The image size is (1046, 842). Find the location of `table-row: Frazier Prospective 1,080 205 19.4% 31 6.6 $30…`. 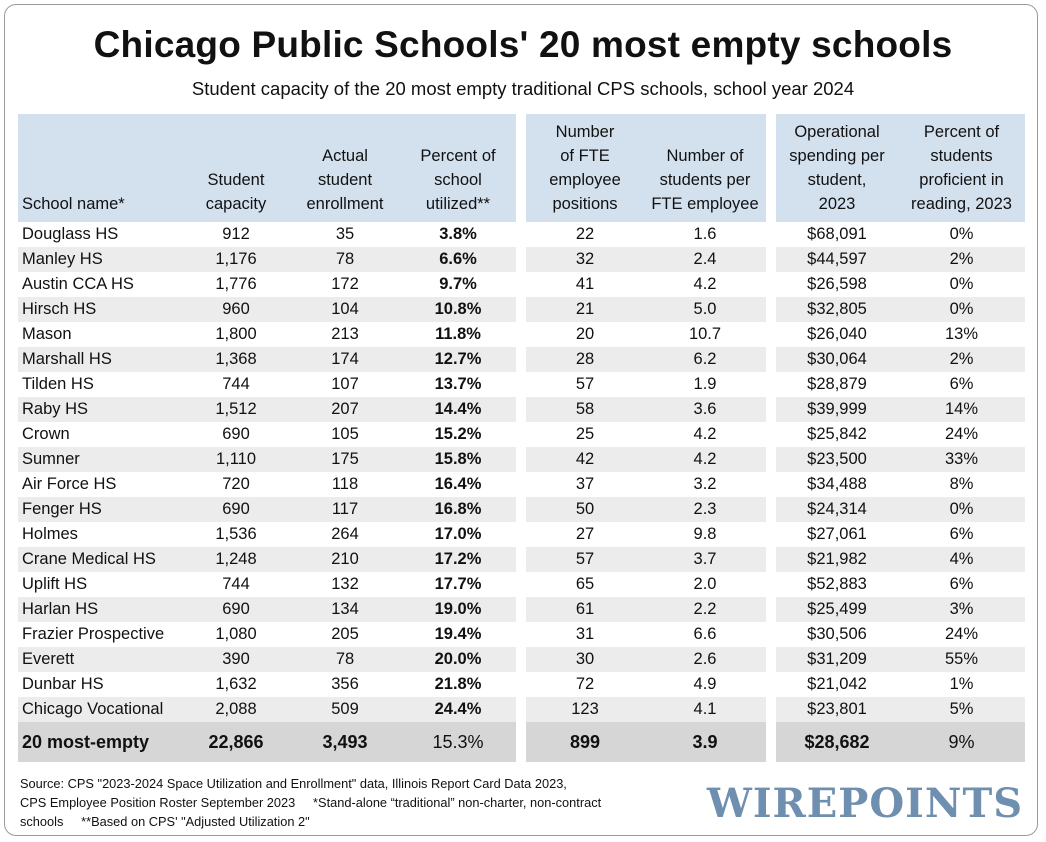

table-row: Frazier Prospective 1,080 205 19.4% 31 6.6 $30… is located at coordinates (521, 634).